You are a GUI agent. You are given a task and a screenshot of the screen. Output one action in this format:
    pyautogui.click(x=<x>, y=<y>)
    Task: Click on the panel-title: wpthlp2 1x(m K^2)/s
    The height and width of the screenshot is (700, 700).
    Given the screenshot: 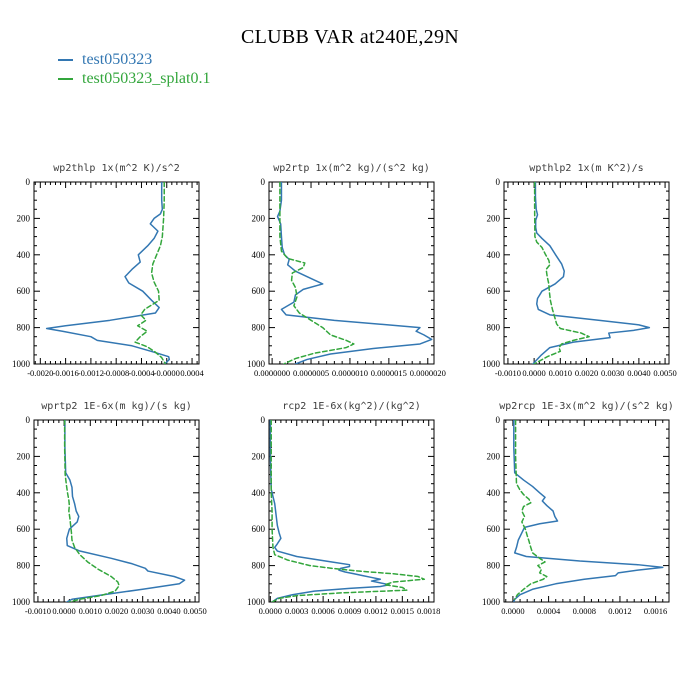 What is the action you would take?
    pyautogui.click(x=586, y=168)
    